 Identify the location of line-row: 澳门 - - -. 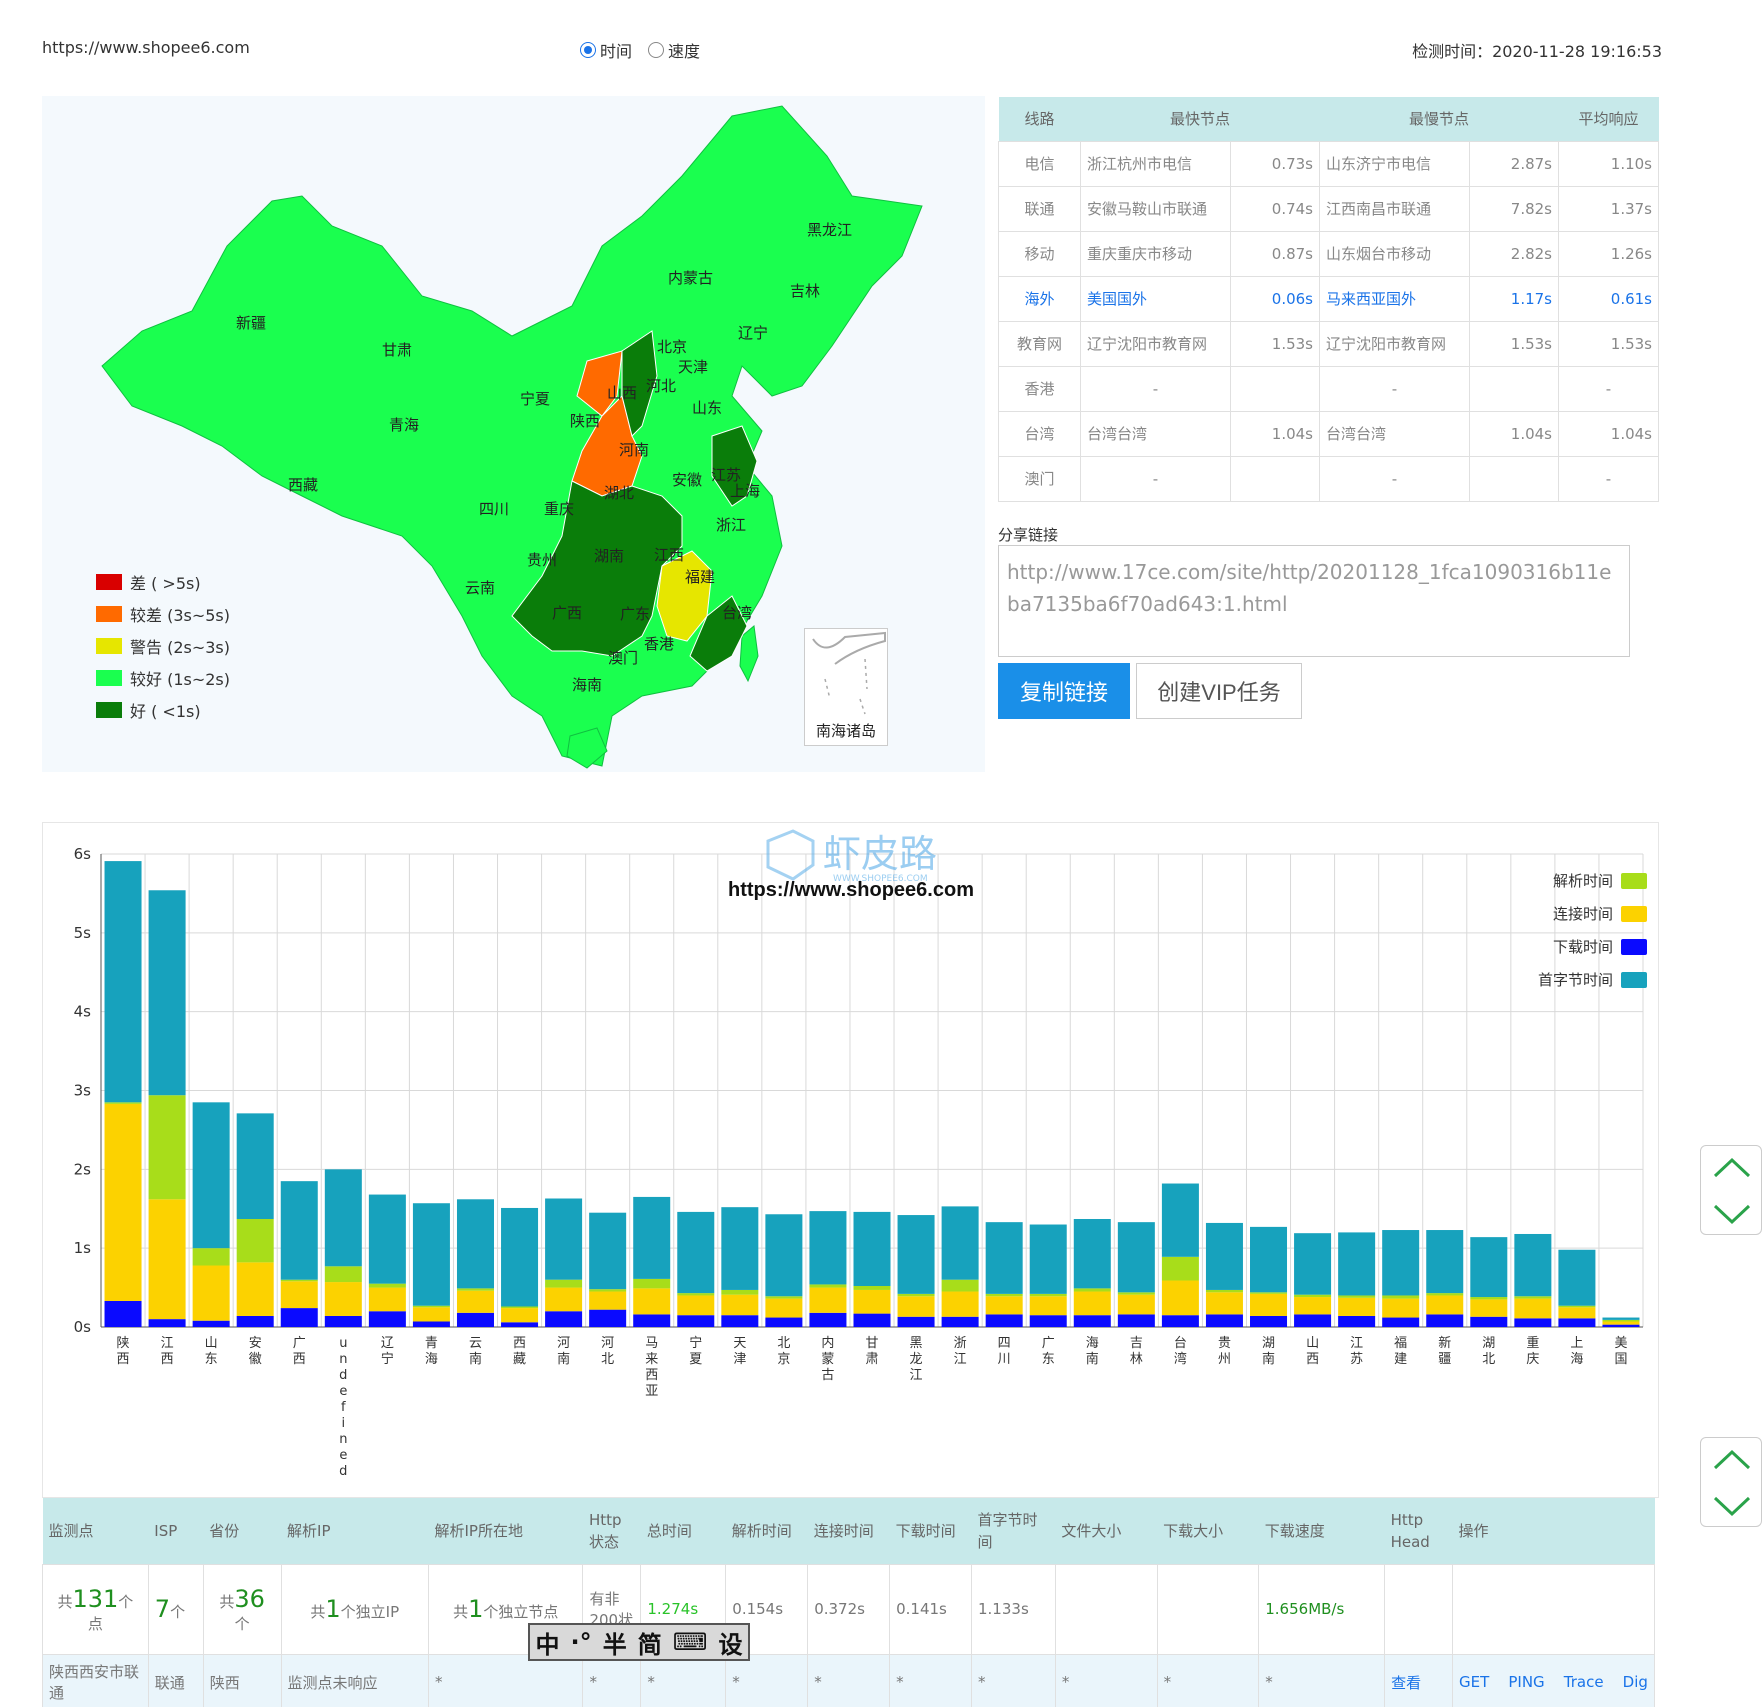
(1328, 478).